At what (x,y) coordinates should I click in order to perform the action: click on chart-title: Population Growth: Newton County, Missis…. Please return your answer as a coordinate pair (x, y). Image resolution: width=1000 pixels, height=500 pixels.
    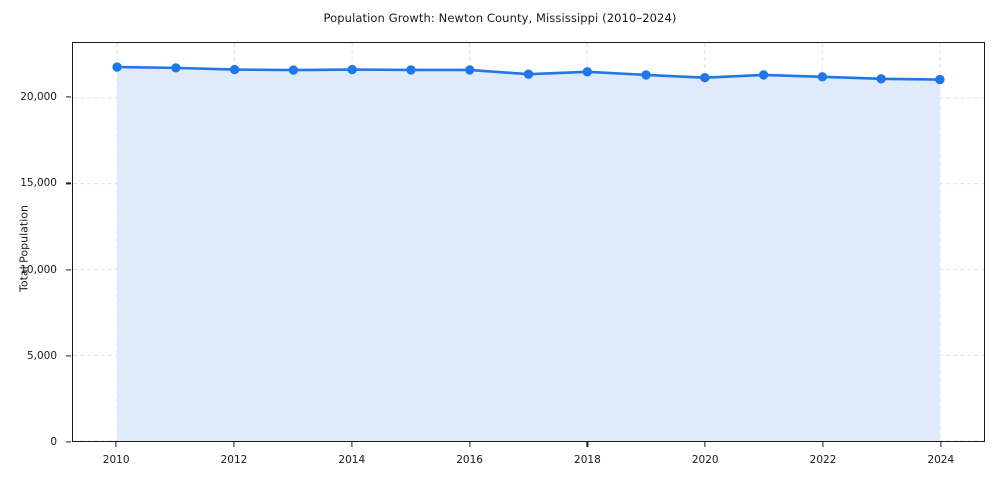
    Looking at the image, I should click on (500, 18).